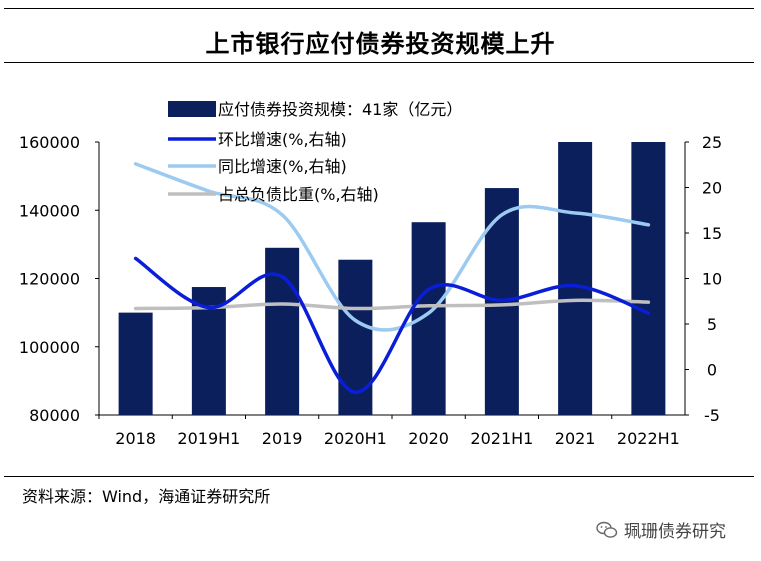  I want to click on wechat-icon, so click(607, 529).